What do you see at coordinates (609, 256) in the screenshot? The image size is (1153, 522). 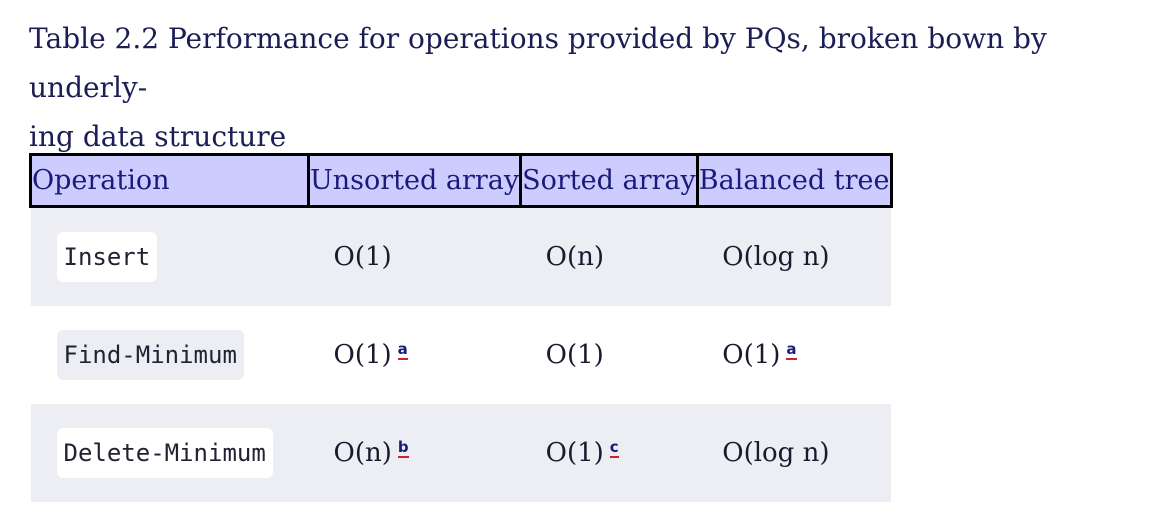 I see `sorted-cell: O(n)` at bounding box center [609, 256].